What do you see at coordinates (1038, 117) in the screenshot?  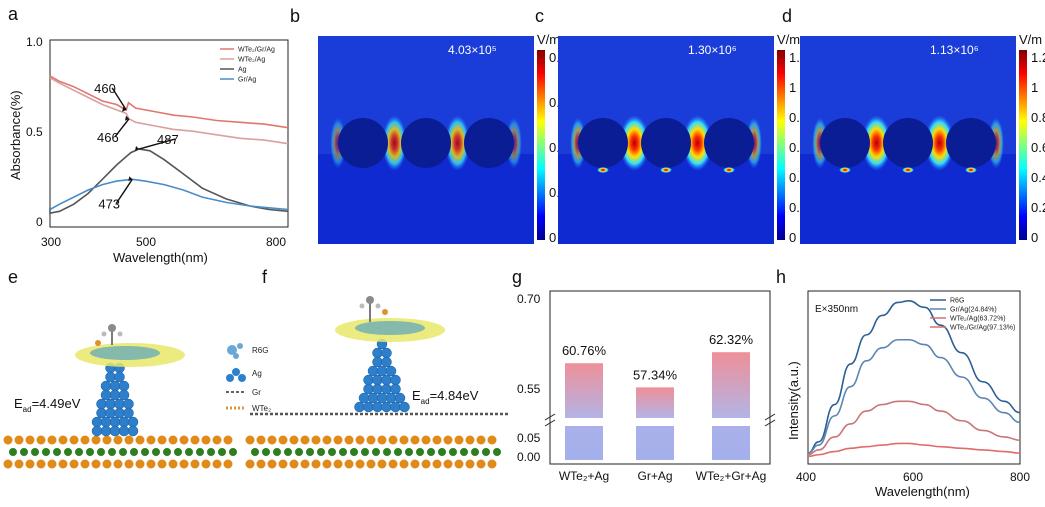 I see `colorbar-tick: 0.8` at bounding box center [1038, 117].